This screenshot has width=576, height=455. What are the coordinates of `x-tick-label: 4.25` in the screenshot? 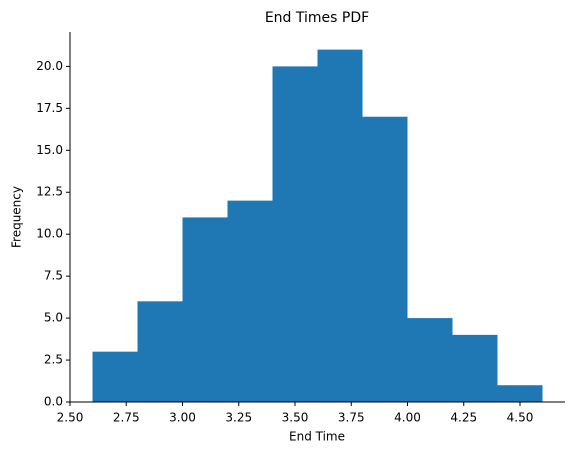 It's located at (463, 418).